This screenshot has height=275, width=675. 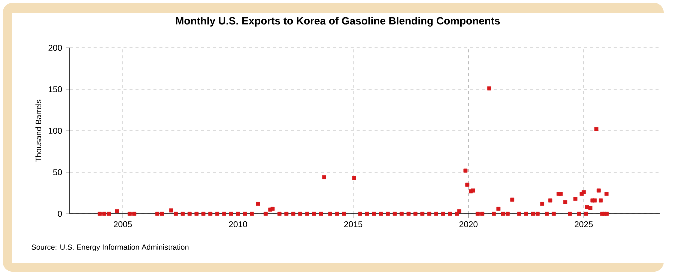 I want to click on x-tick-label: 2005, so click(x=123, y=225).